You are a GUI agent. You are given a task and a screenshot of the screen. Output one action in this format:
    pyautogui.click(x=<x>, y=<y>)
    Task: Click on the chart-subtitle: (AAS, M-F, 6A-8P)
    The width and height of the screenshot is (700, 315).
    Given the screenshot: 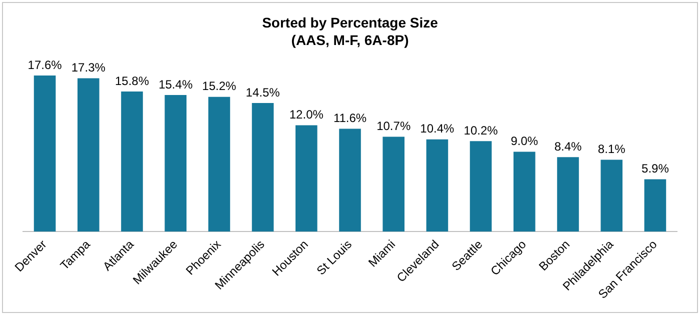 What is the action you would take?
    pyautogui.click(x=350, y=40)
    